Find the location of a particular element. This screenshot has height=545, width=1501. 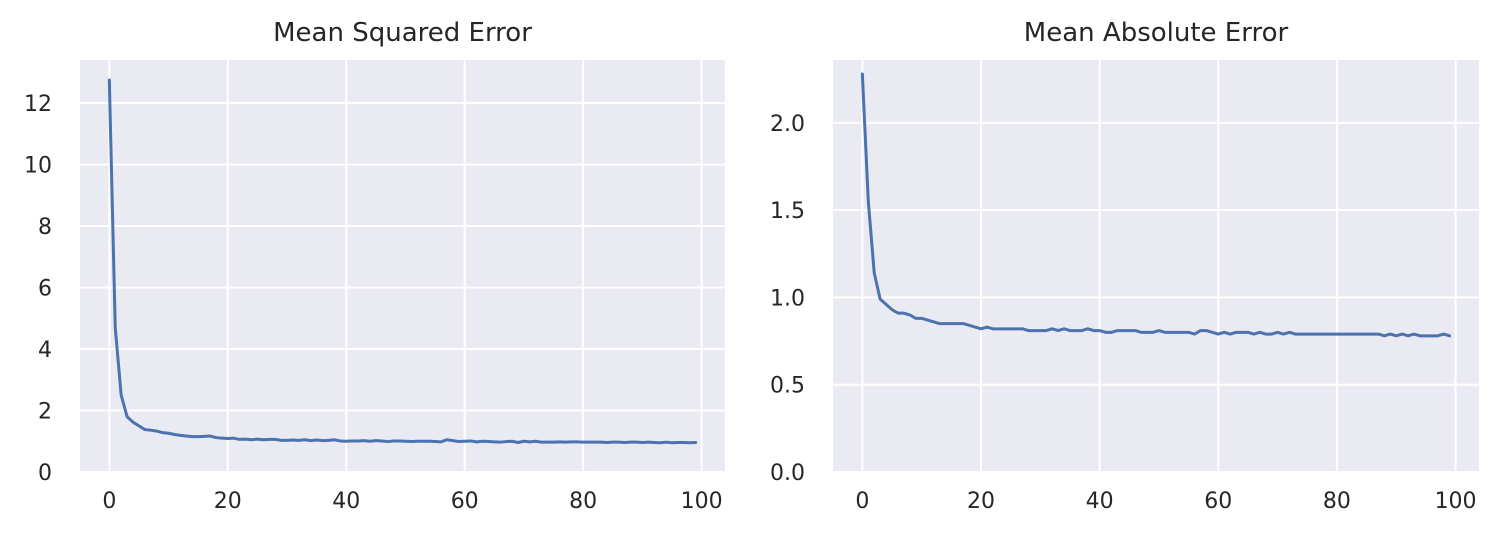

mse-y-tick-label: 6 is located at coordinates (45, 289).